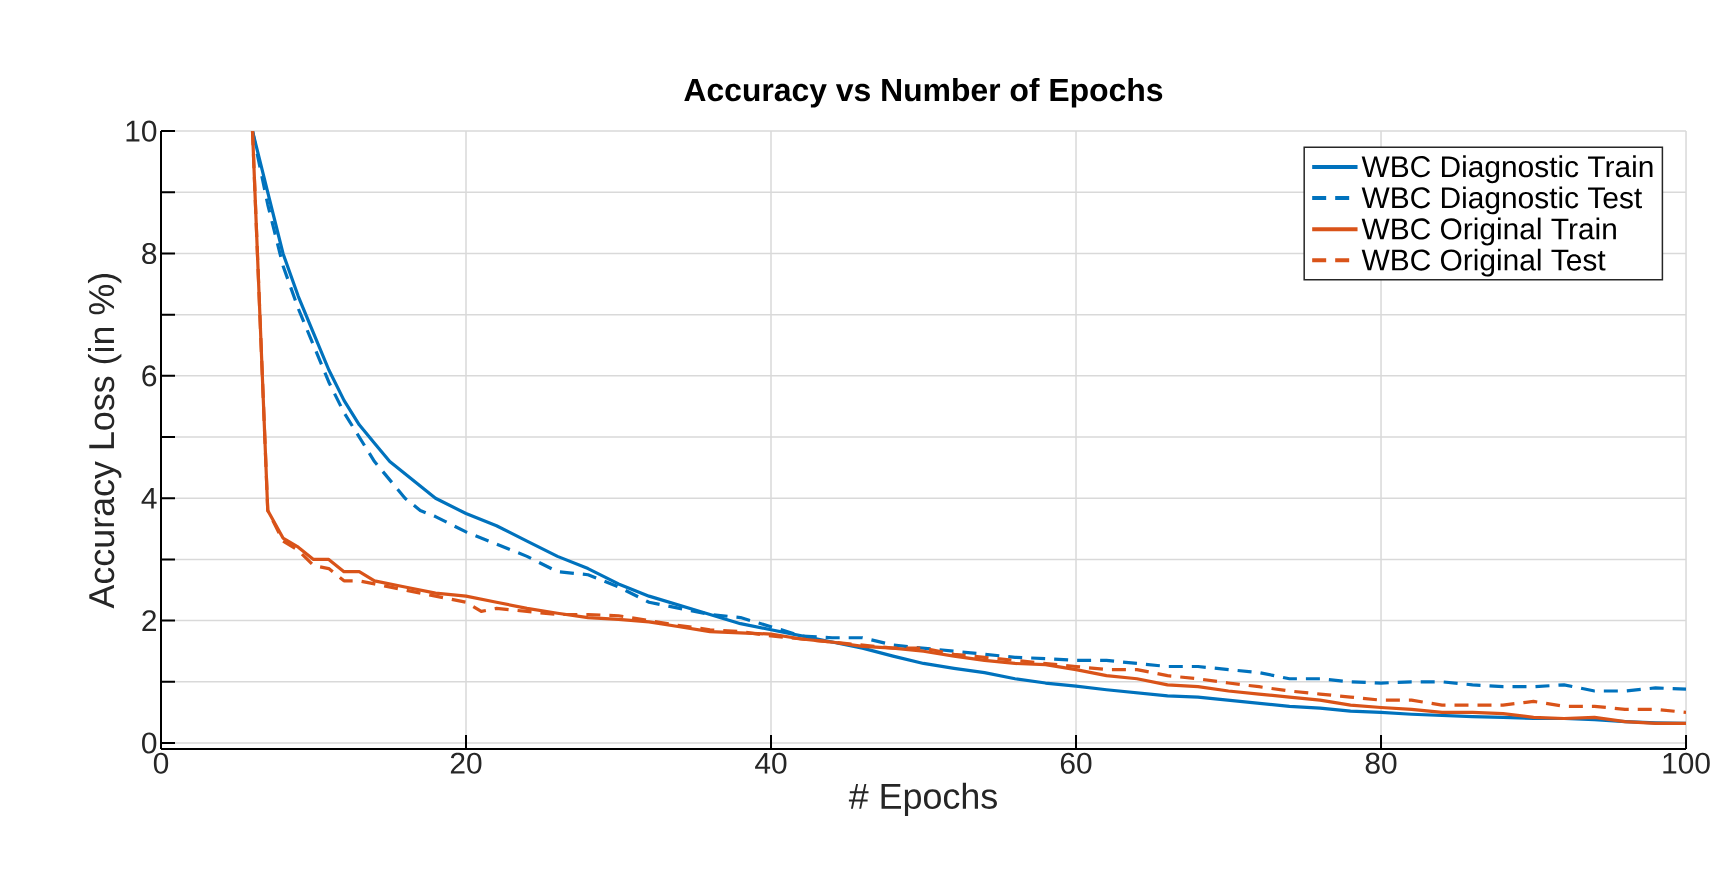 The height and width of the screenshot is (885, 1722). I want to click on x-axis-title: # Epochs, so click(922, 799).